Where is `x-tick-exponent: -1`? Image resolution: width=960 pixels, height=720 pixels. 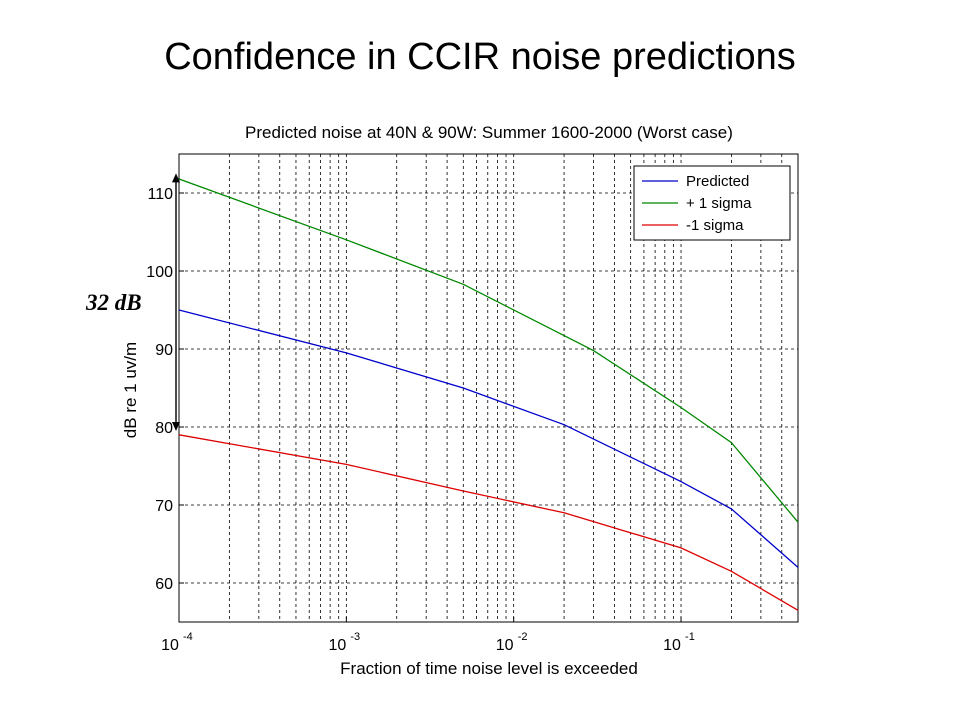 x-tick-exponent: -1 is located at coordinates (690, 637).